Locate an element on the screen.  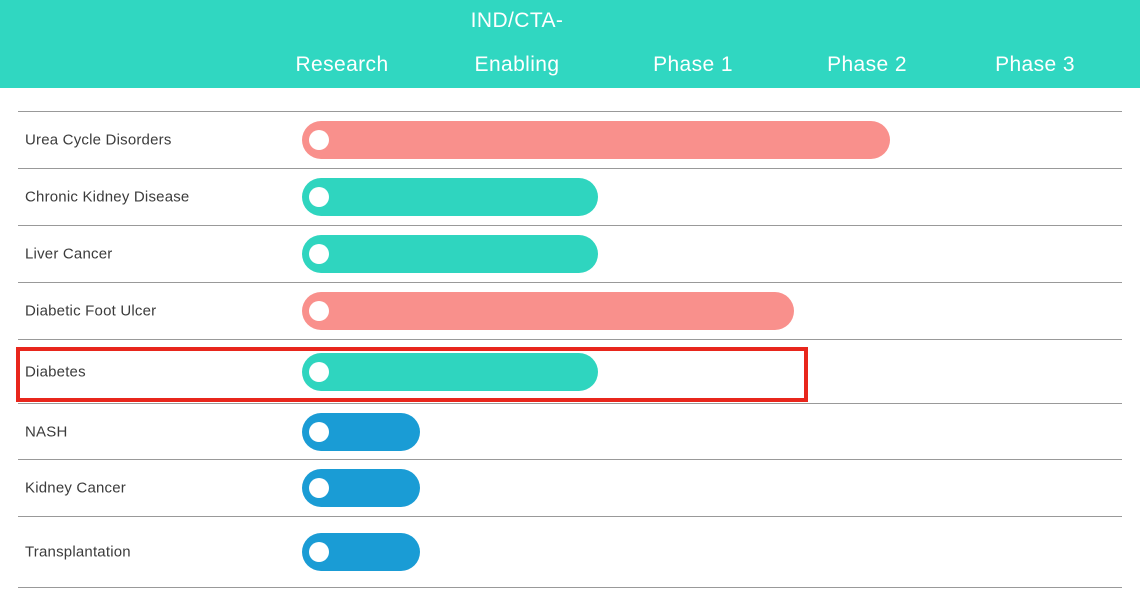
row-label: Diabetic Foot Ulcer is located at coordinates (91, 311).